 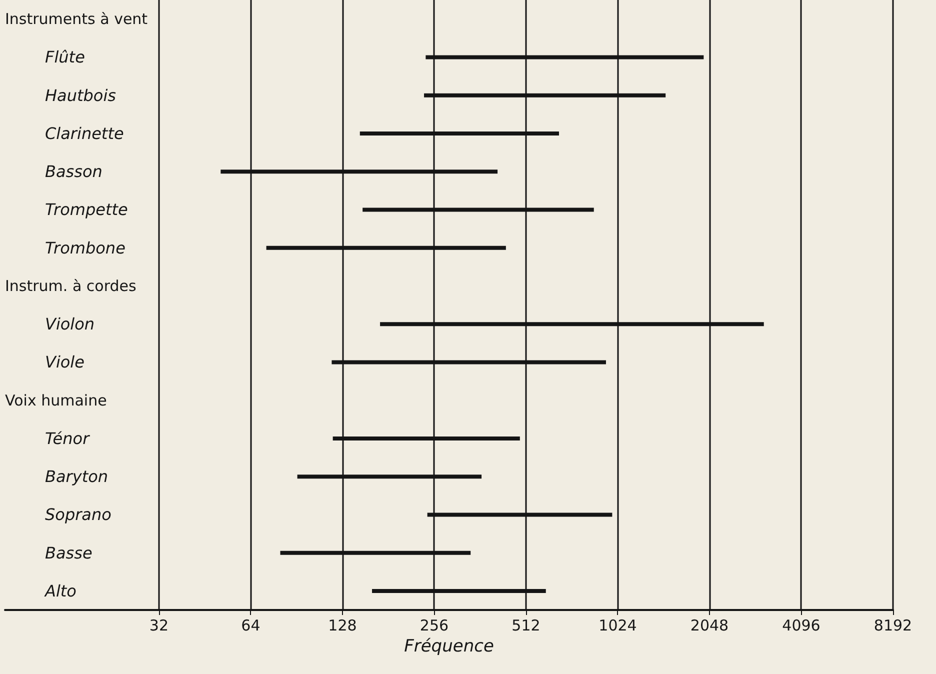 What do you see at coordinates (76, 476) in the screenshot?
I see `y-tick-label: Baryton` at bounding box center [76, 476].